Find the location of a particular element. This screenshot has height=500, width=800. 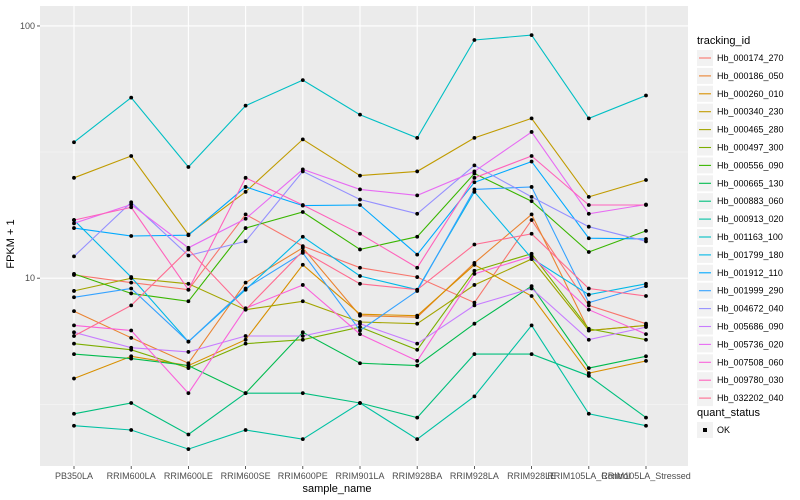

legend-item: Hb_001912_110 is located at coordinates (740, 272).